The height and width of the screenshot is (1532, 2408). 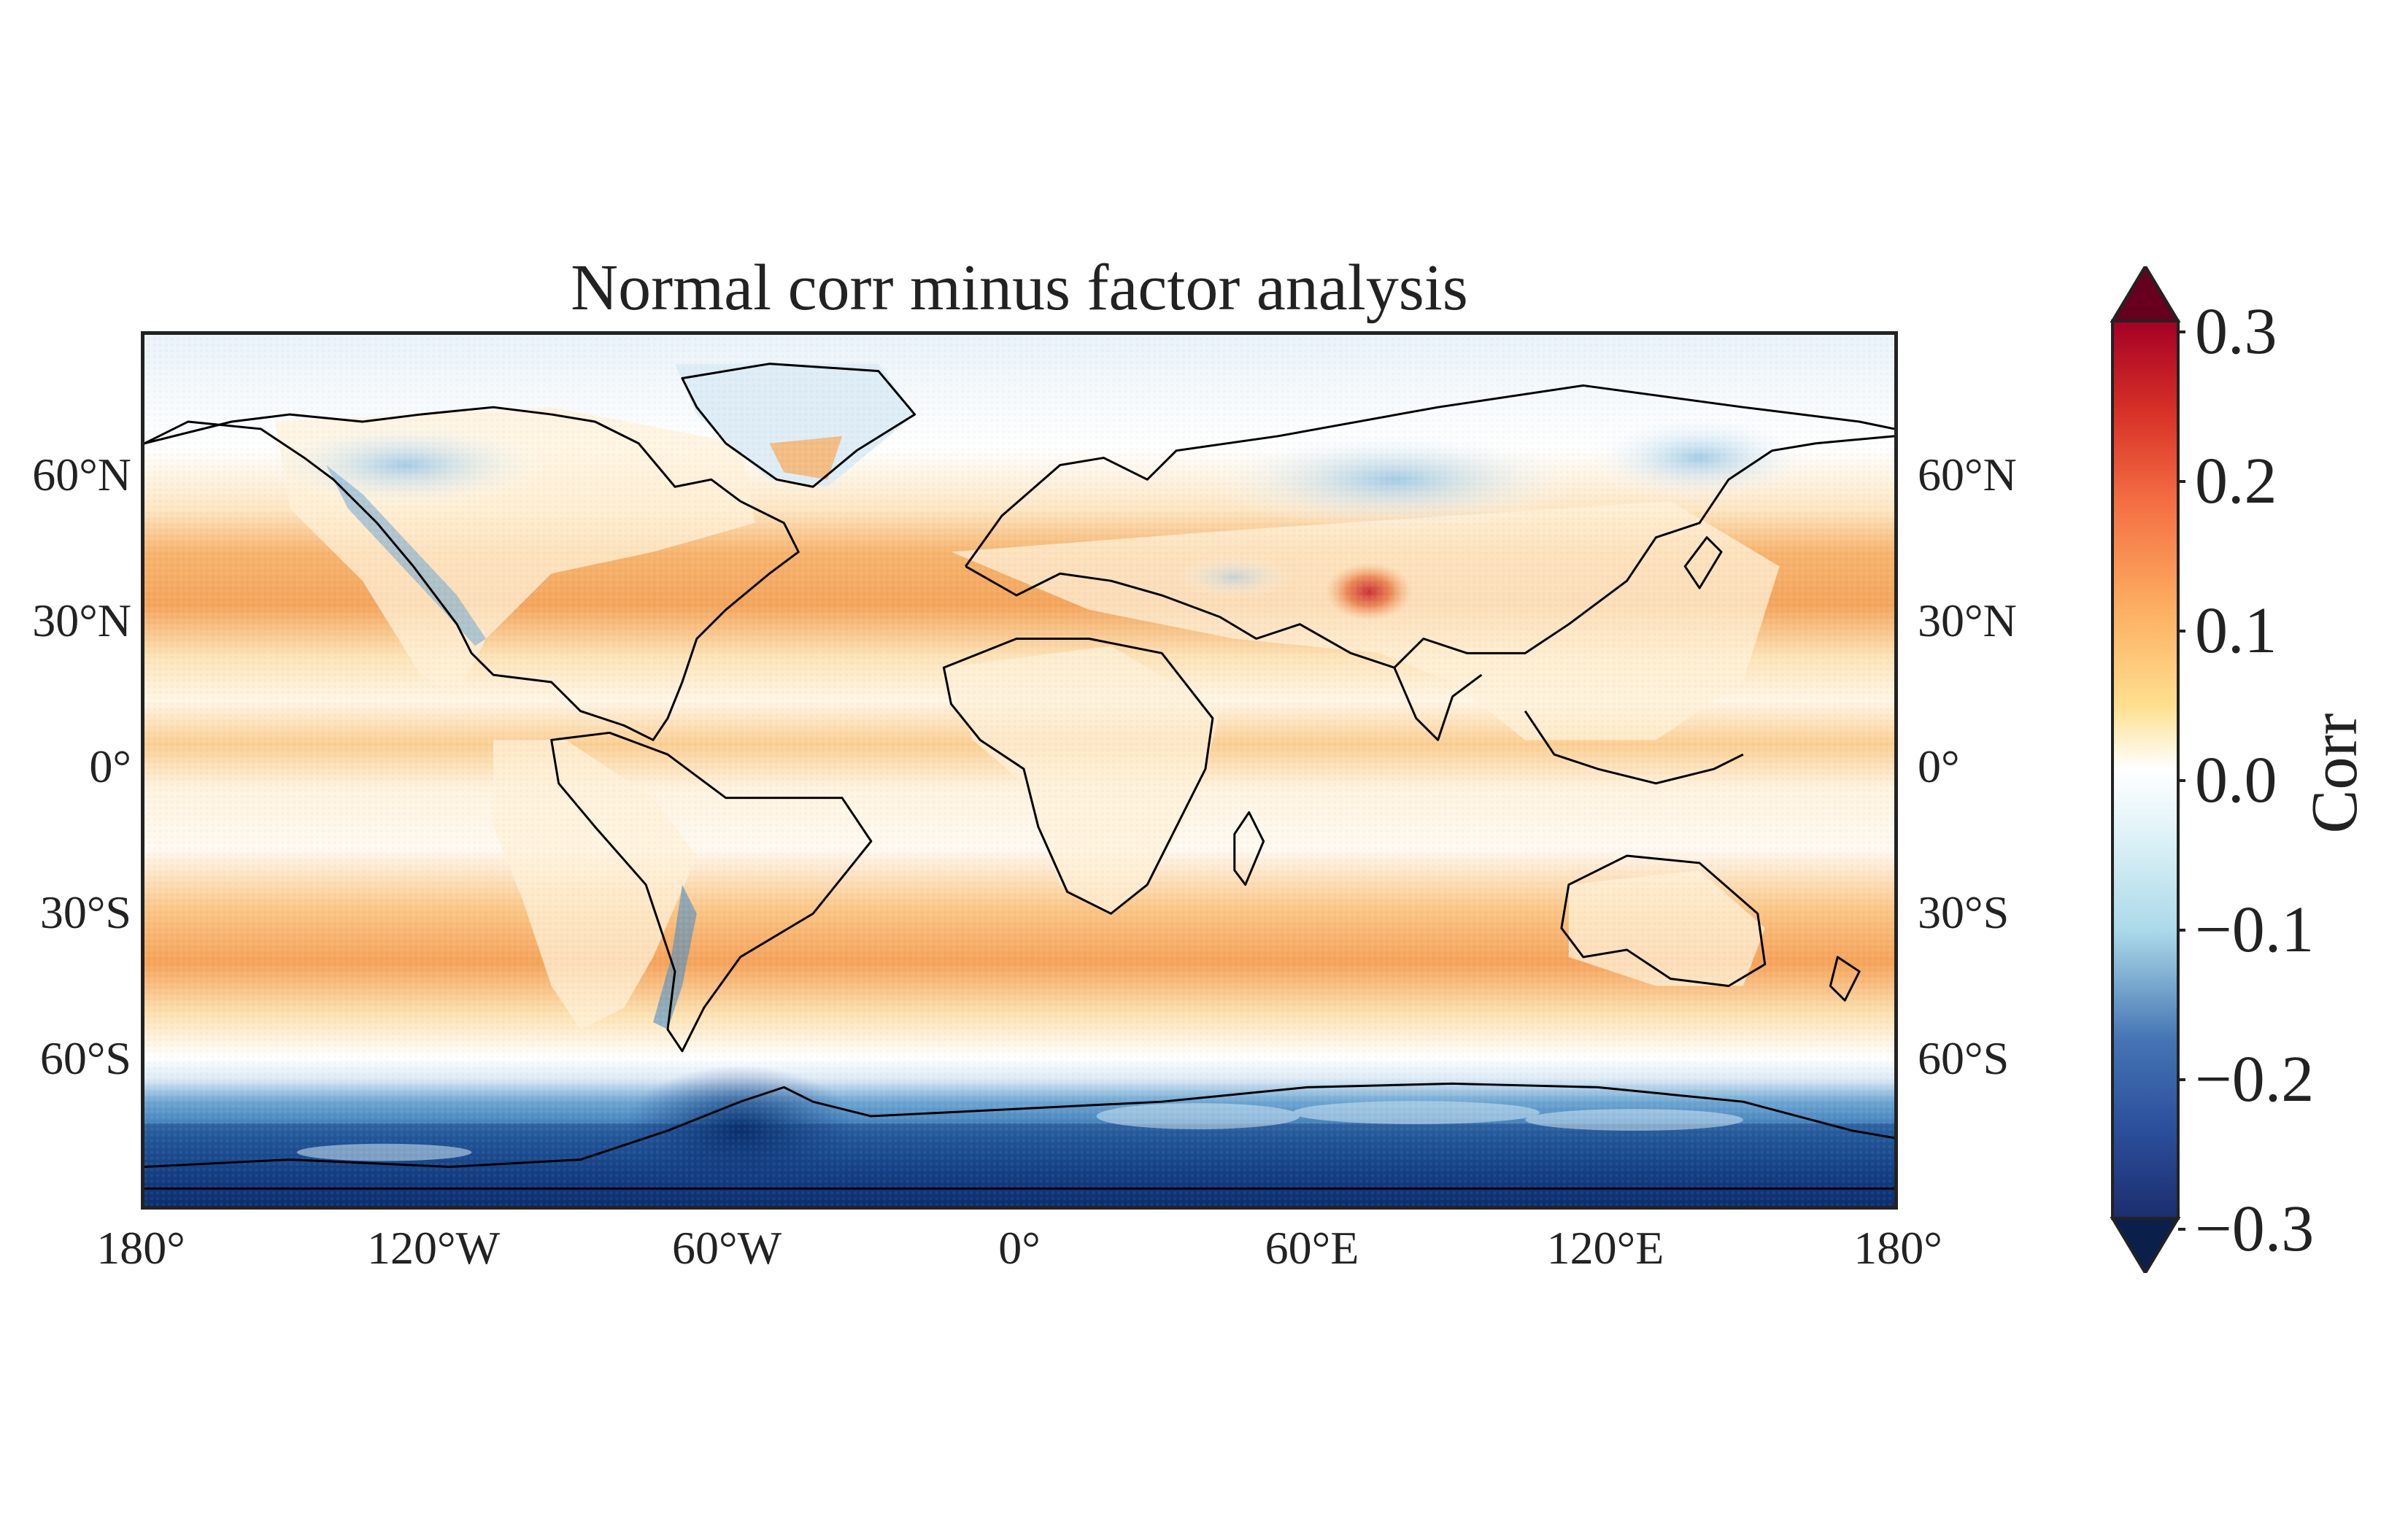 What do you see at coordinates (2145, 294) in the screenshot?
I see `colorbar-extend-top` at bounding box center [2145, 294].